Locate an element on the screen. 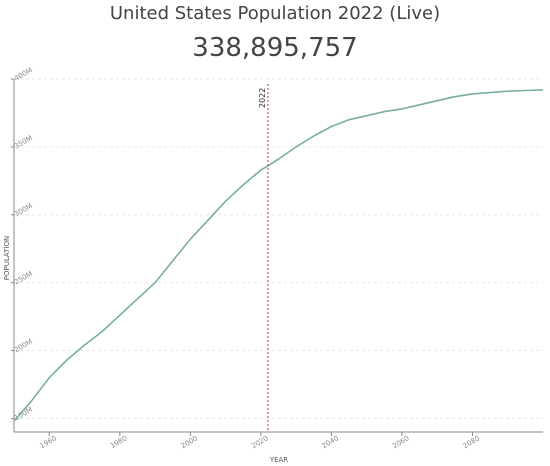  live-population-counter: 338,895,757 is located at coordinates (275, 48).